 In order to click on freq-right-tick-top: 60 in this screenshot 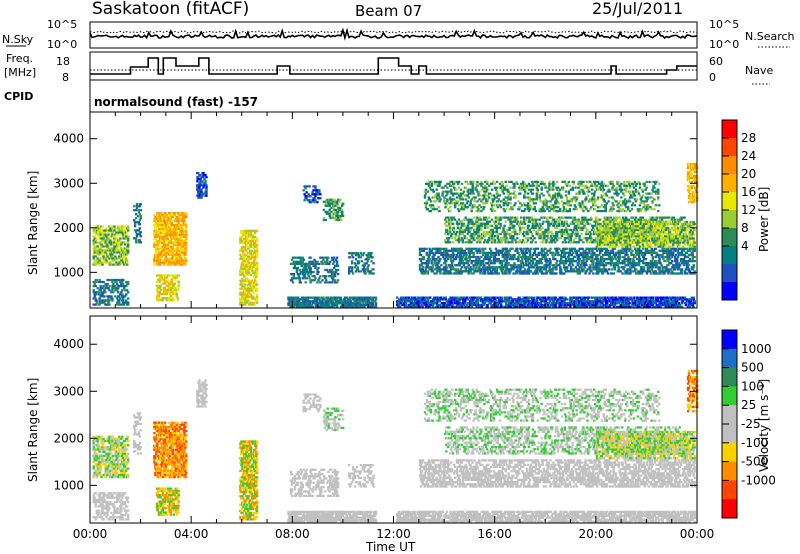, I will do `click(716, 61)`.